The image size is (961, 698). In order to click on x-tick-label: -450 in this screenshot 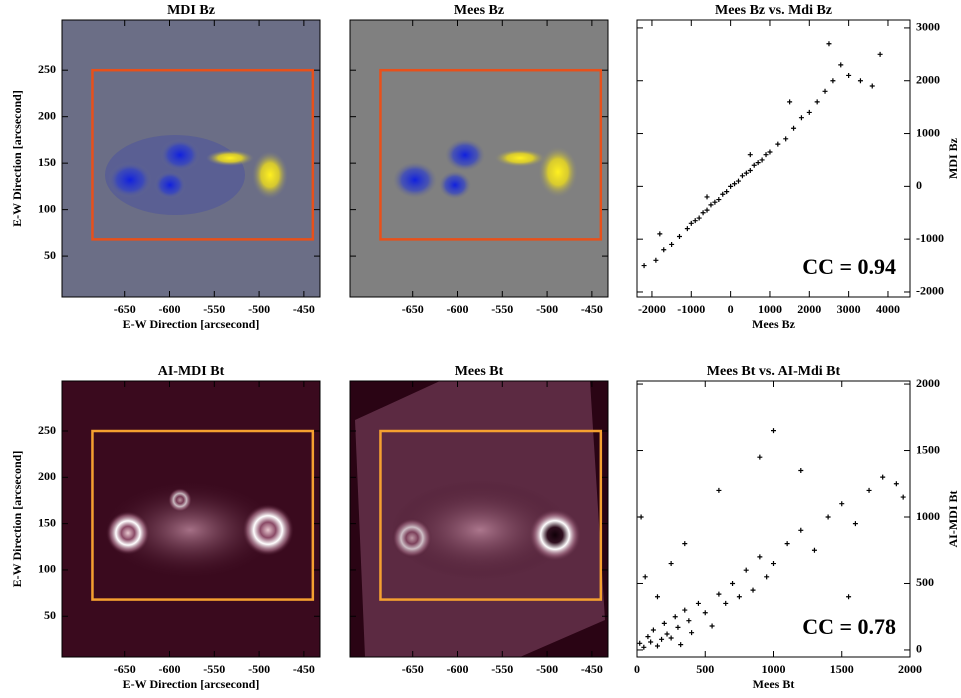, I will do `click(304, 309)`.